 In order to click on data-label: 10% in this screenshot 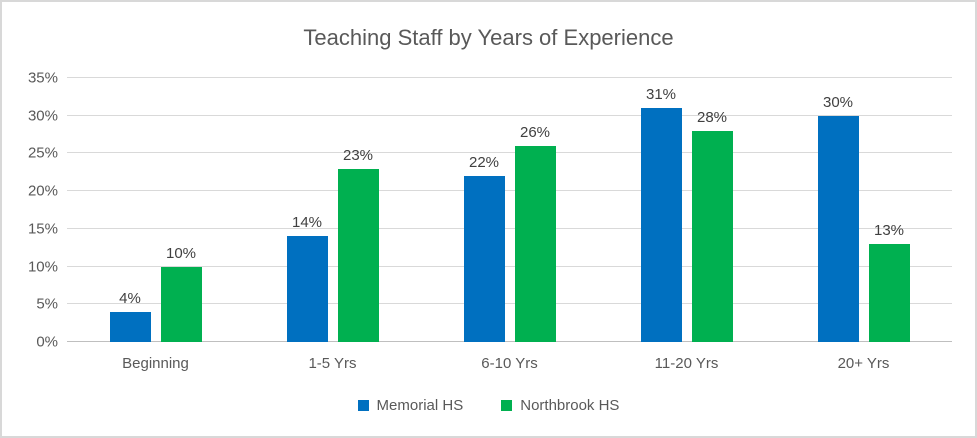, I will do `click(181, 253)`.